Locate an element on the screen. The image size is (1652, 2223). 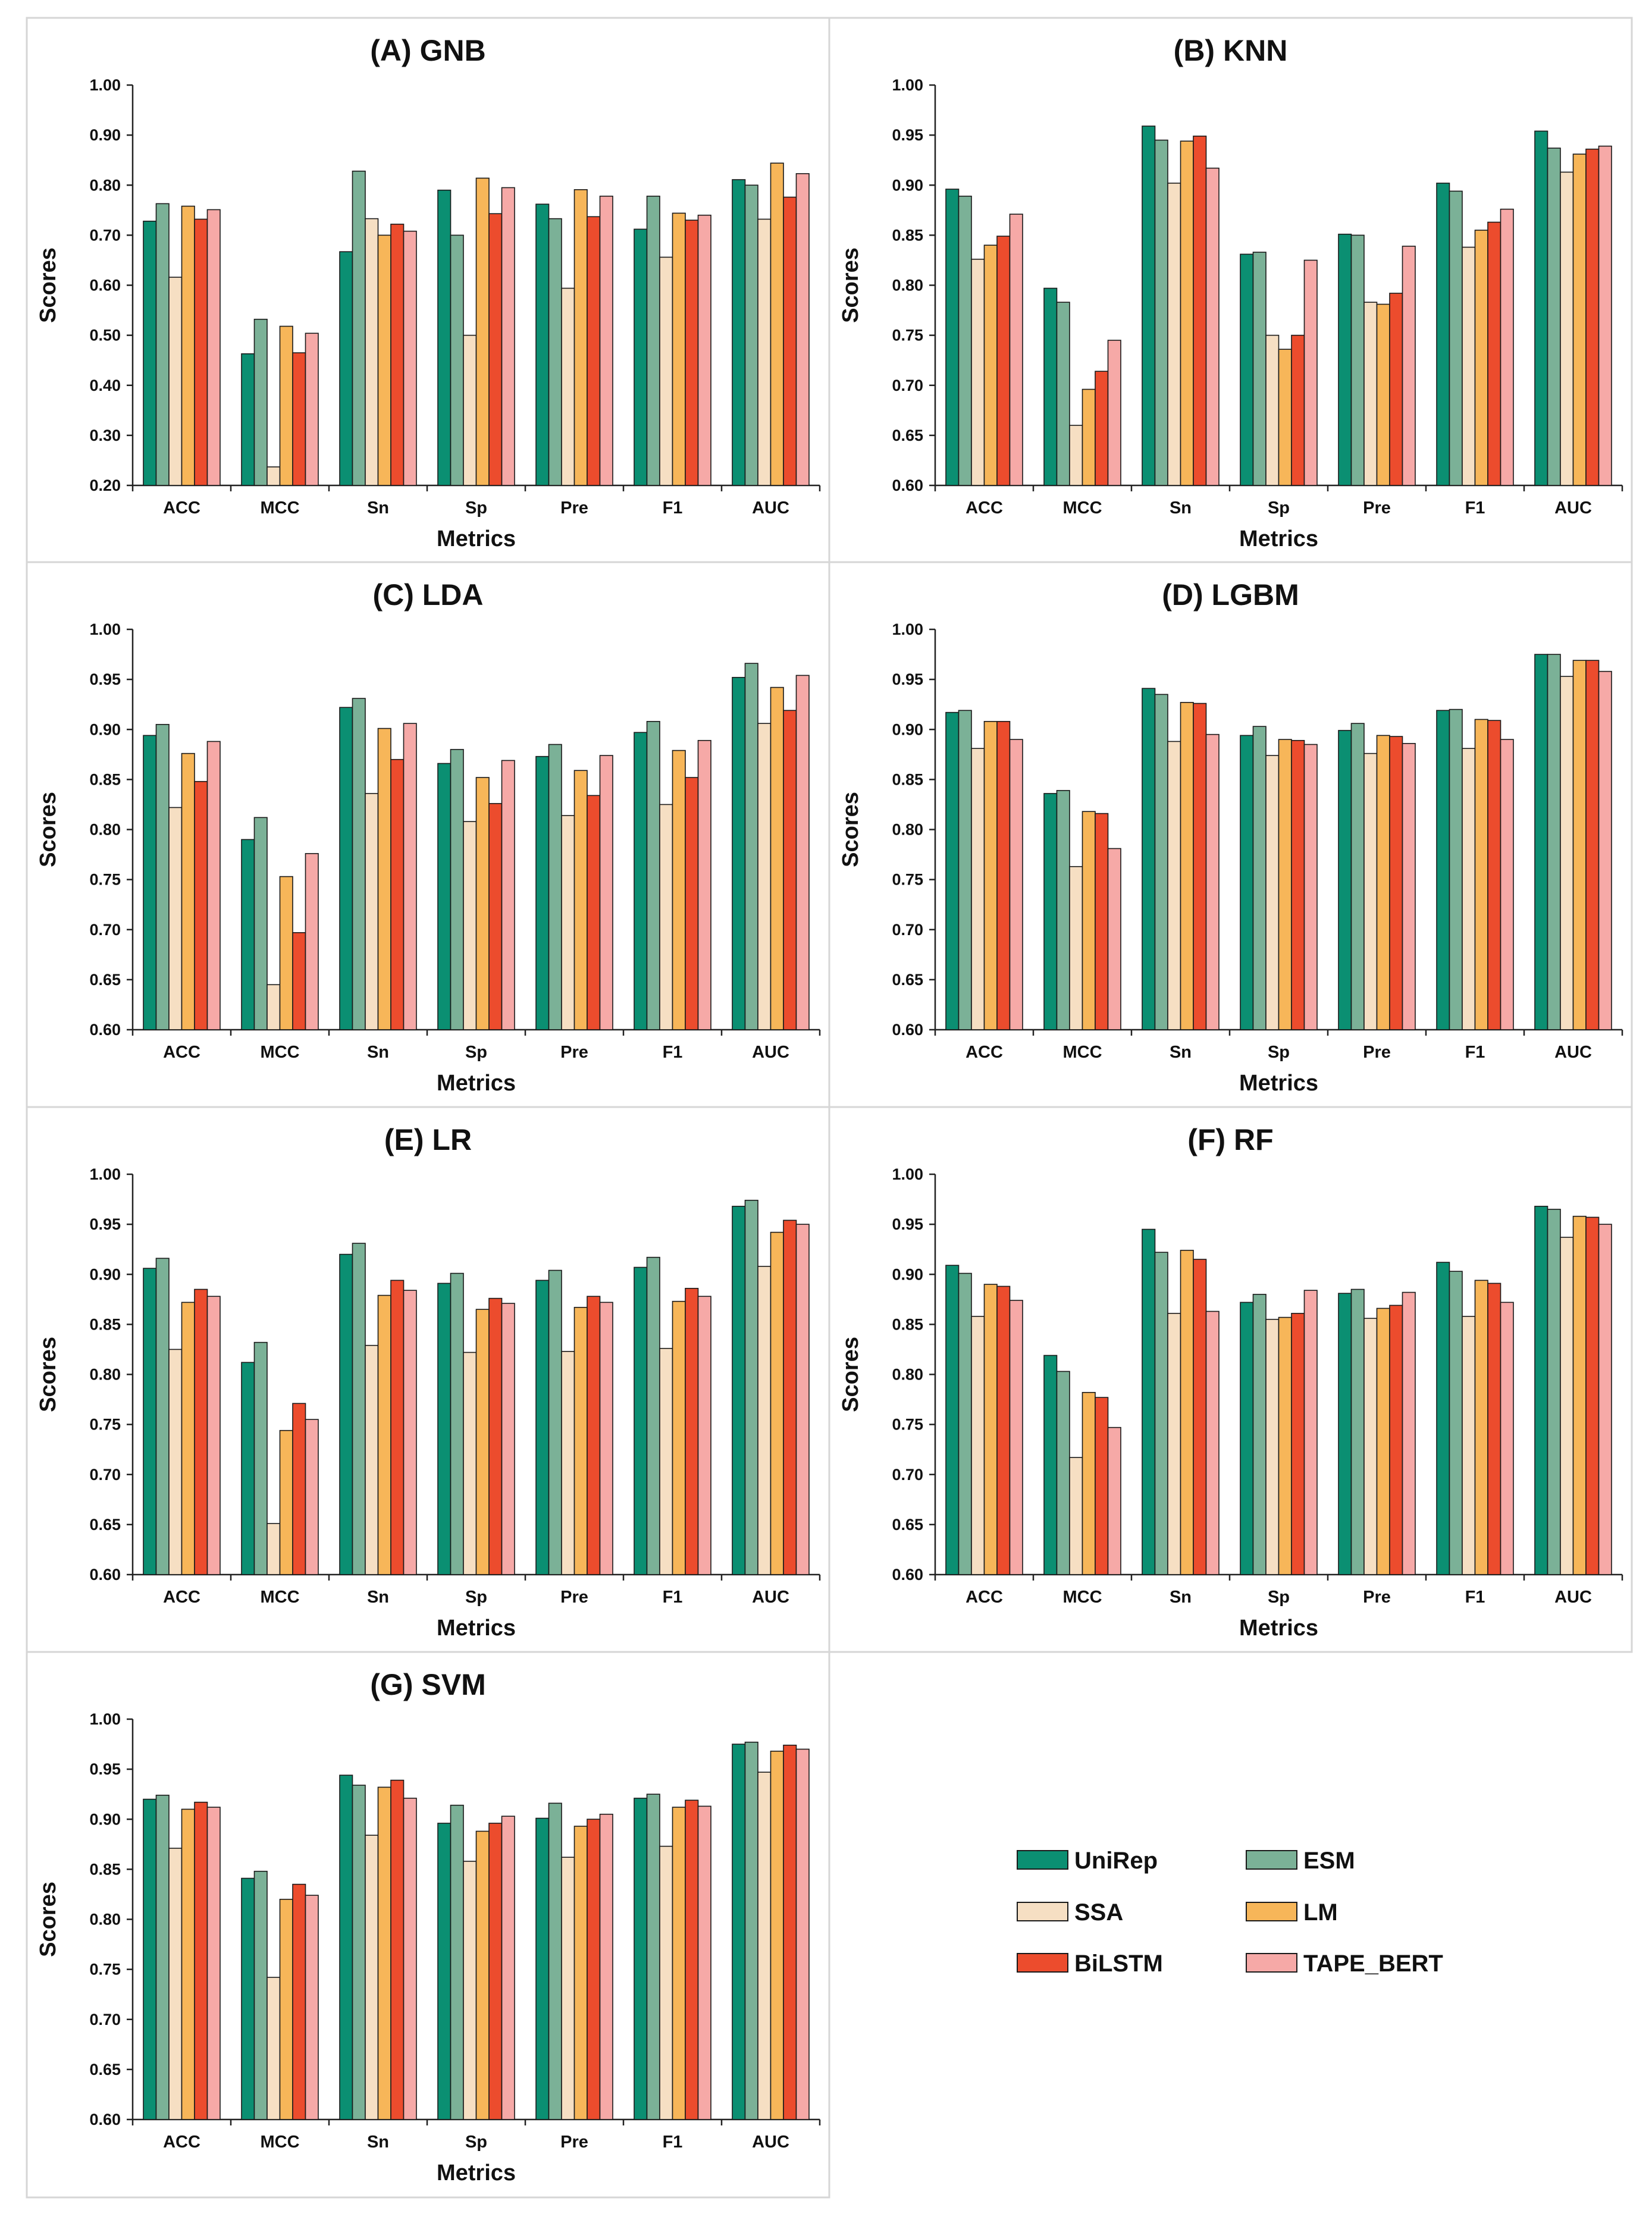
bar-ESM-MCC is located at coordinates (1063, 1473).